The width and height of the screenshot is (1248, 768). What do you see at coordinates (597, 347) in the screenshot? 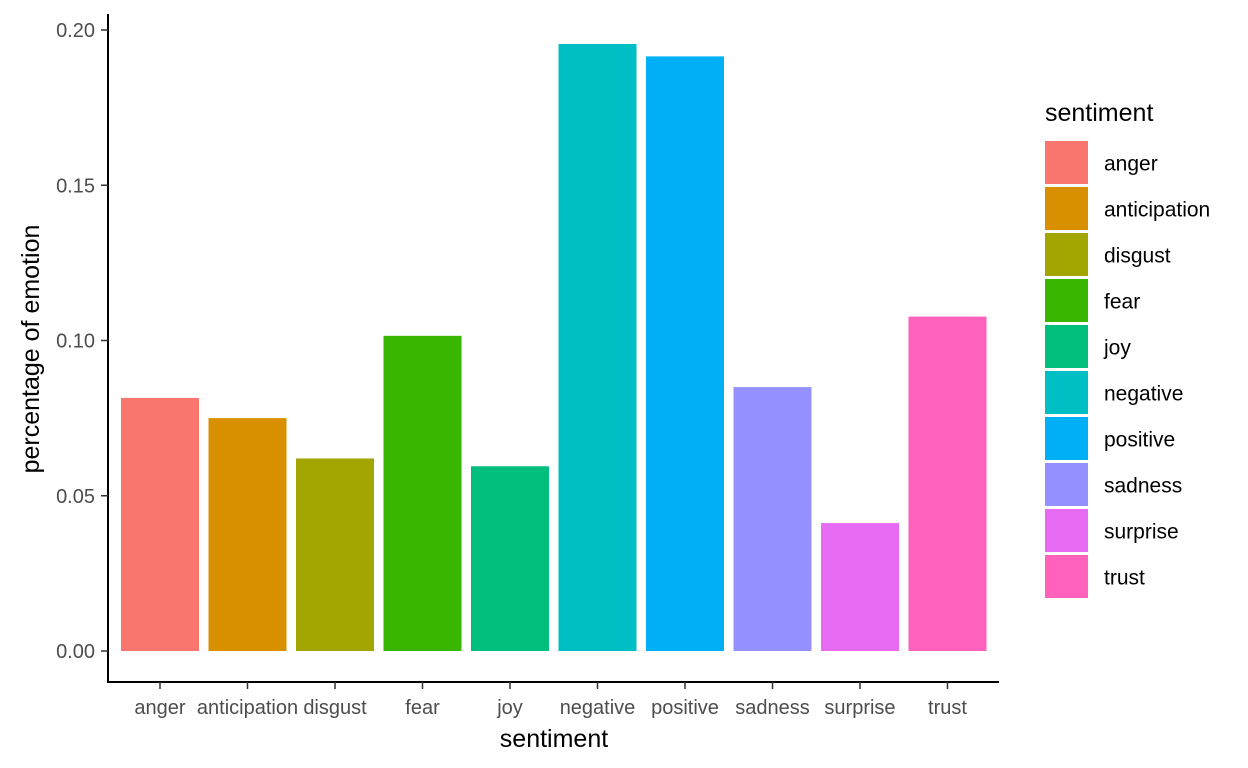
I see `bar-negative` at bounding box center [597, 347].